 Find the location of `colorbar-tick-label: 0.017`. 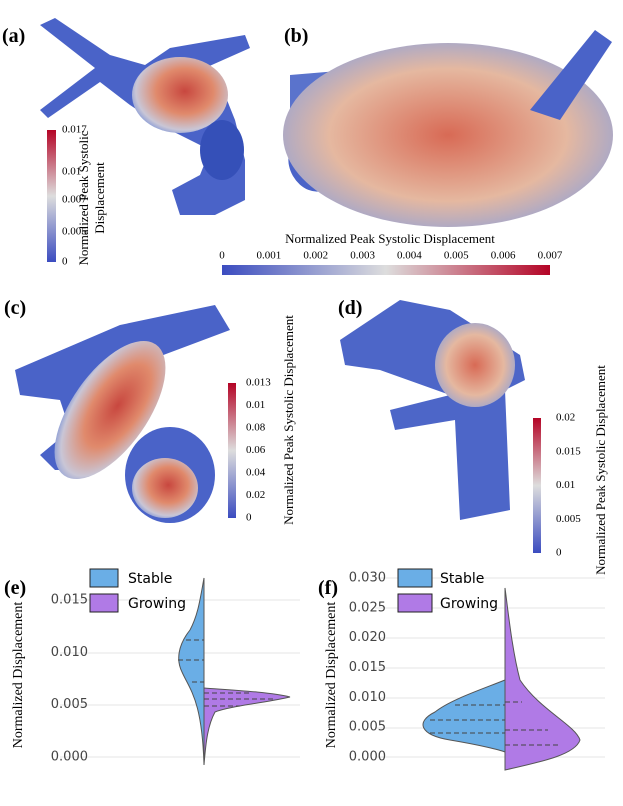

colorbar-tick-label: 0.017 is located at coordinates (74, 130).